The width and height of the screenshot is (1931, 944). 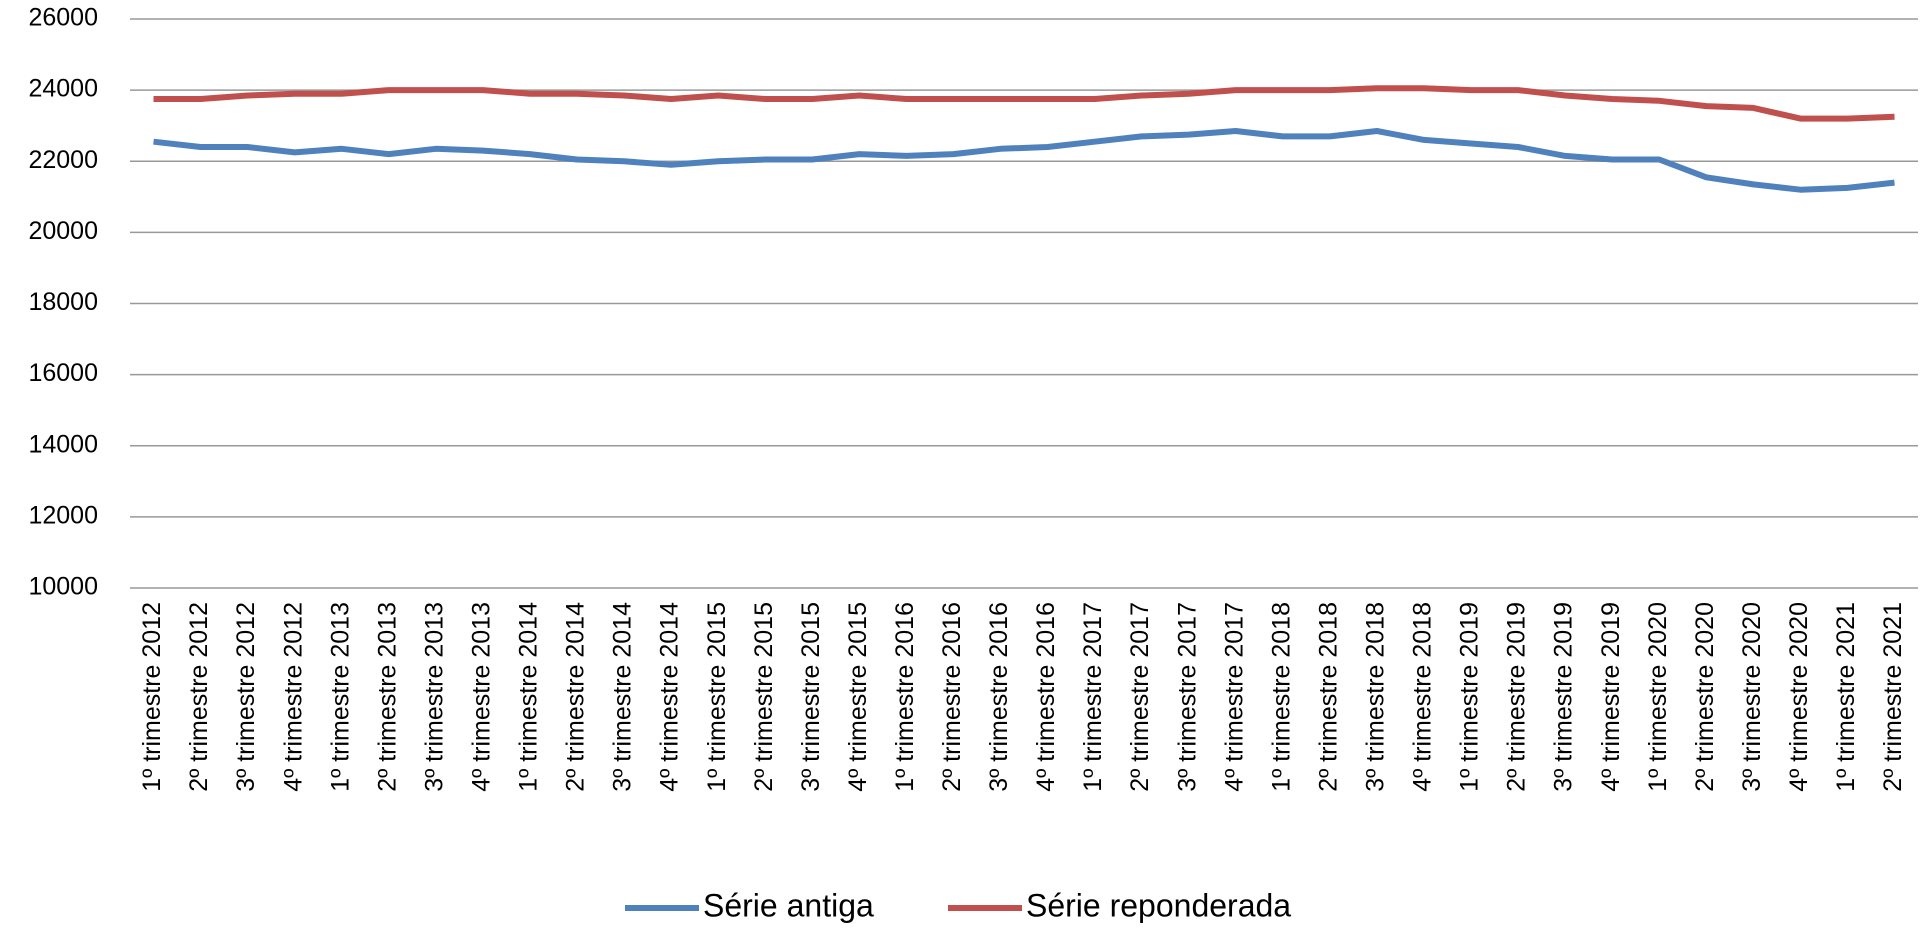 What do you see at coordinates (1517, 697) in the screenshot?
I see `x-tick-label: 2º trimestre 2019` at bounding box center [1517, 697].